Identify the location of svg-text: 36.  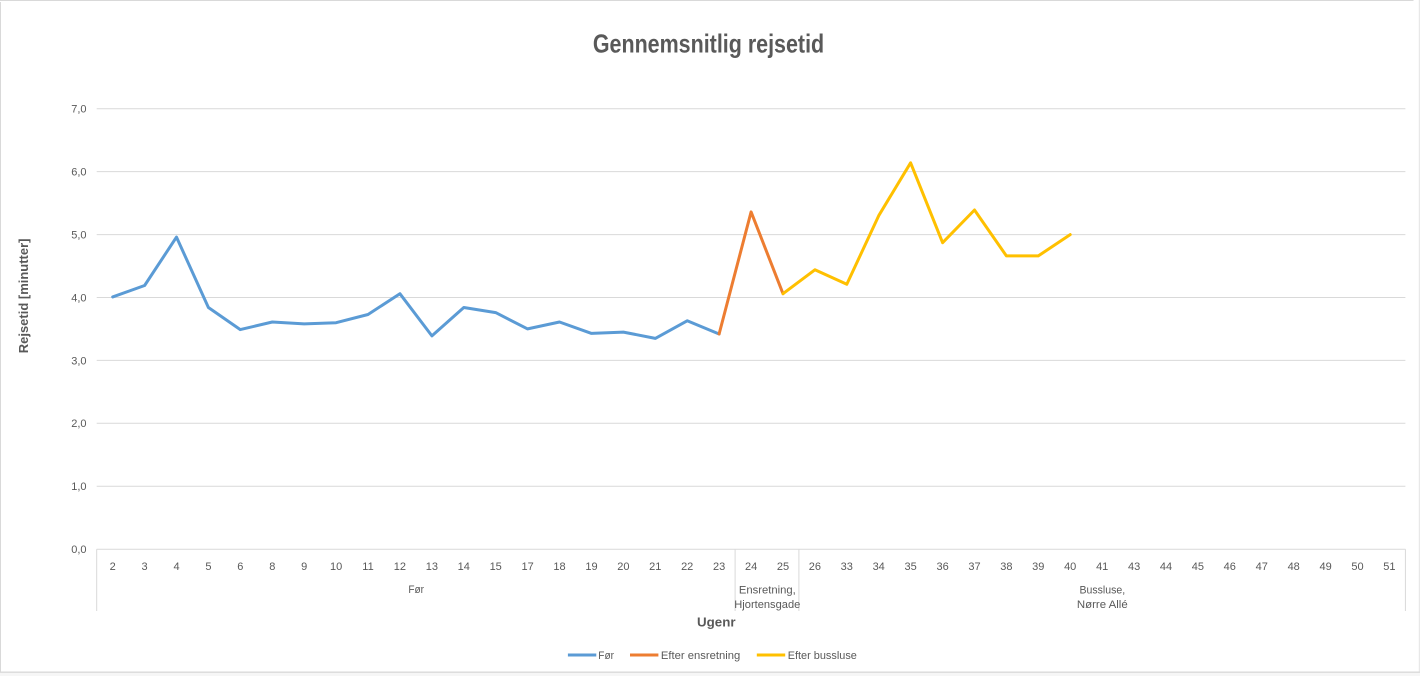
(942, 567).